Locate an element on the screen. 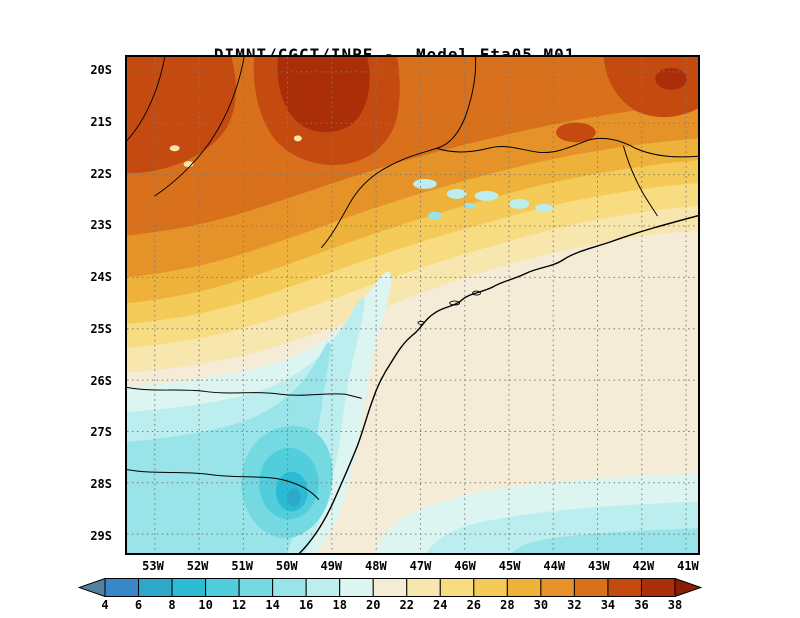  lat-tick-label: 22S is located at coordinates (101, 173).